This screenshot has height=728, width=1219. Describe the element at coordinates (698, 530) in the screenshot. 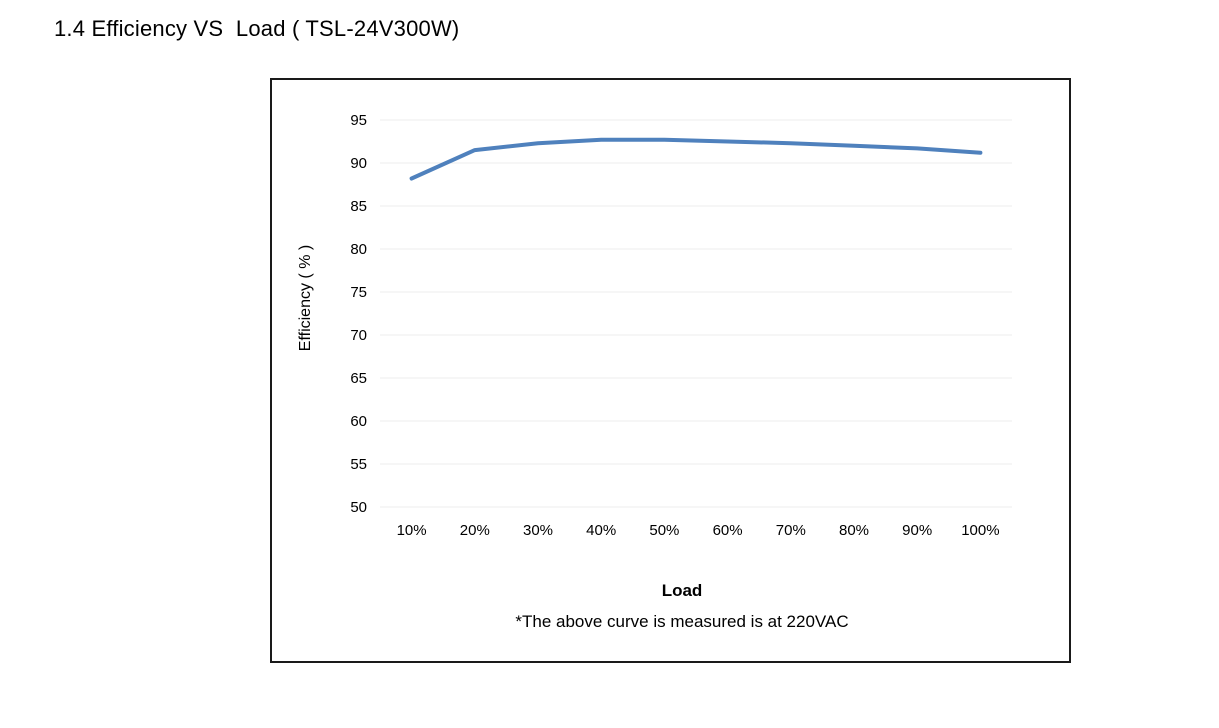

I see `x-tick-labels: 10% 20% 30% 40% 50% 60% 70% 80% 90% 100%` at that location.